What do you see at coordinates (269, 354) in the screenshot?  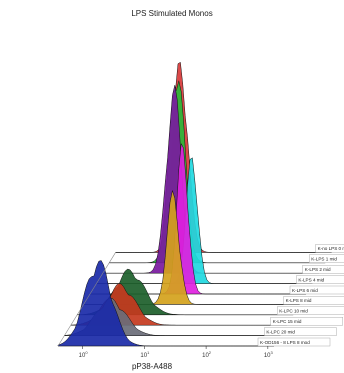 I see `x-tick-label: 10³` at bounding box center [269, 354].